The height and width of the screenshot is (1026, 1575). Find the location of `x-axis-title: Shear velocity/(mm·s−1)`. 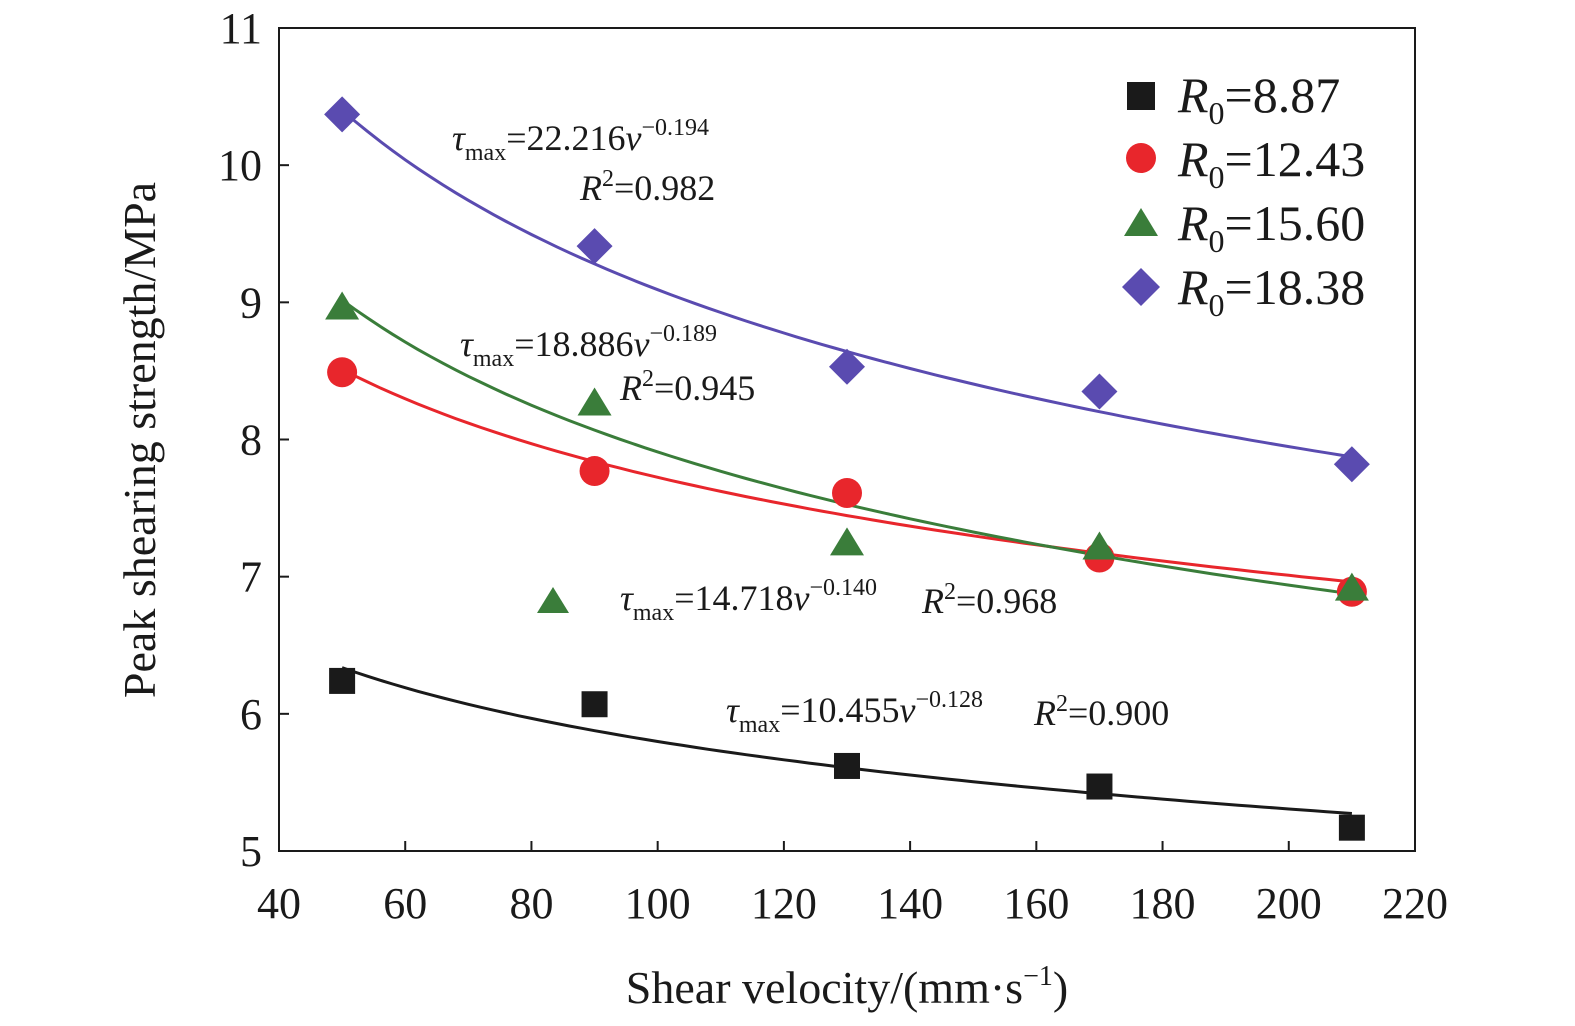

x-axis-title: Shear velocity/(mm·s−1) is located at coordinates (847, 987).